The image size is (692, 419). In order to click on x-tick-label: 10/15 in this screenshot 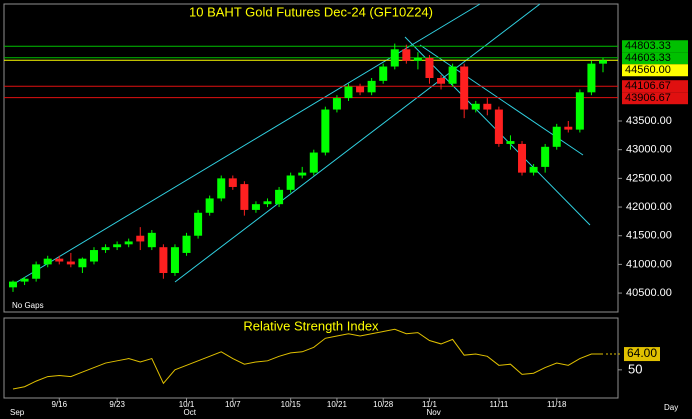, I will do `click(291, 404)`.